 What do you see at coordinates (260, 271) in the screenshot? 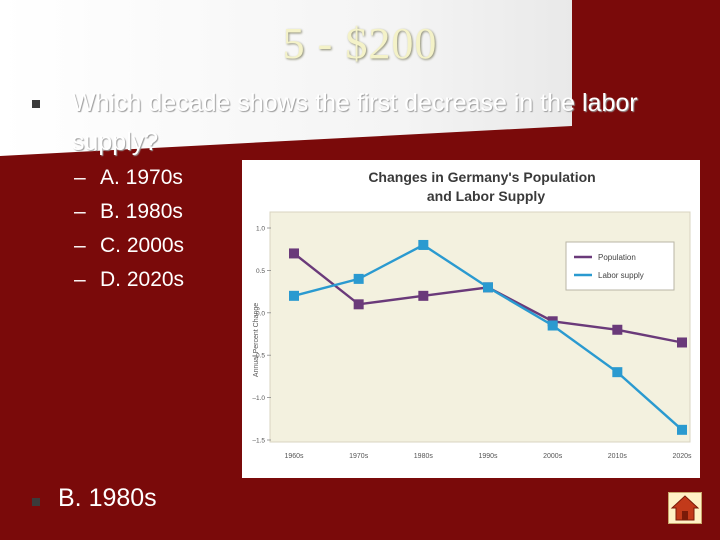
I see `y-tick-label: 0.5` at bounding box center [260, 271].